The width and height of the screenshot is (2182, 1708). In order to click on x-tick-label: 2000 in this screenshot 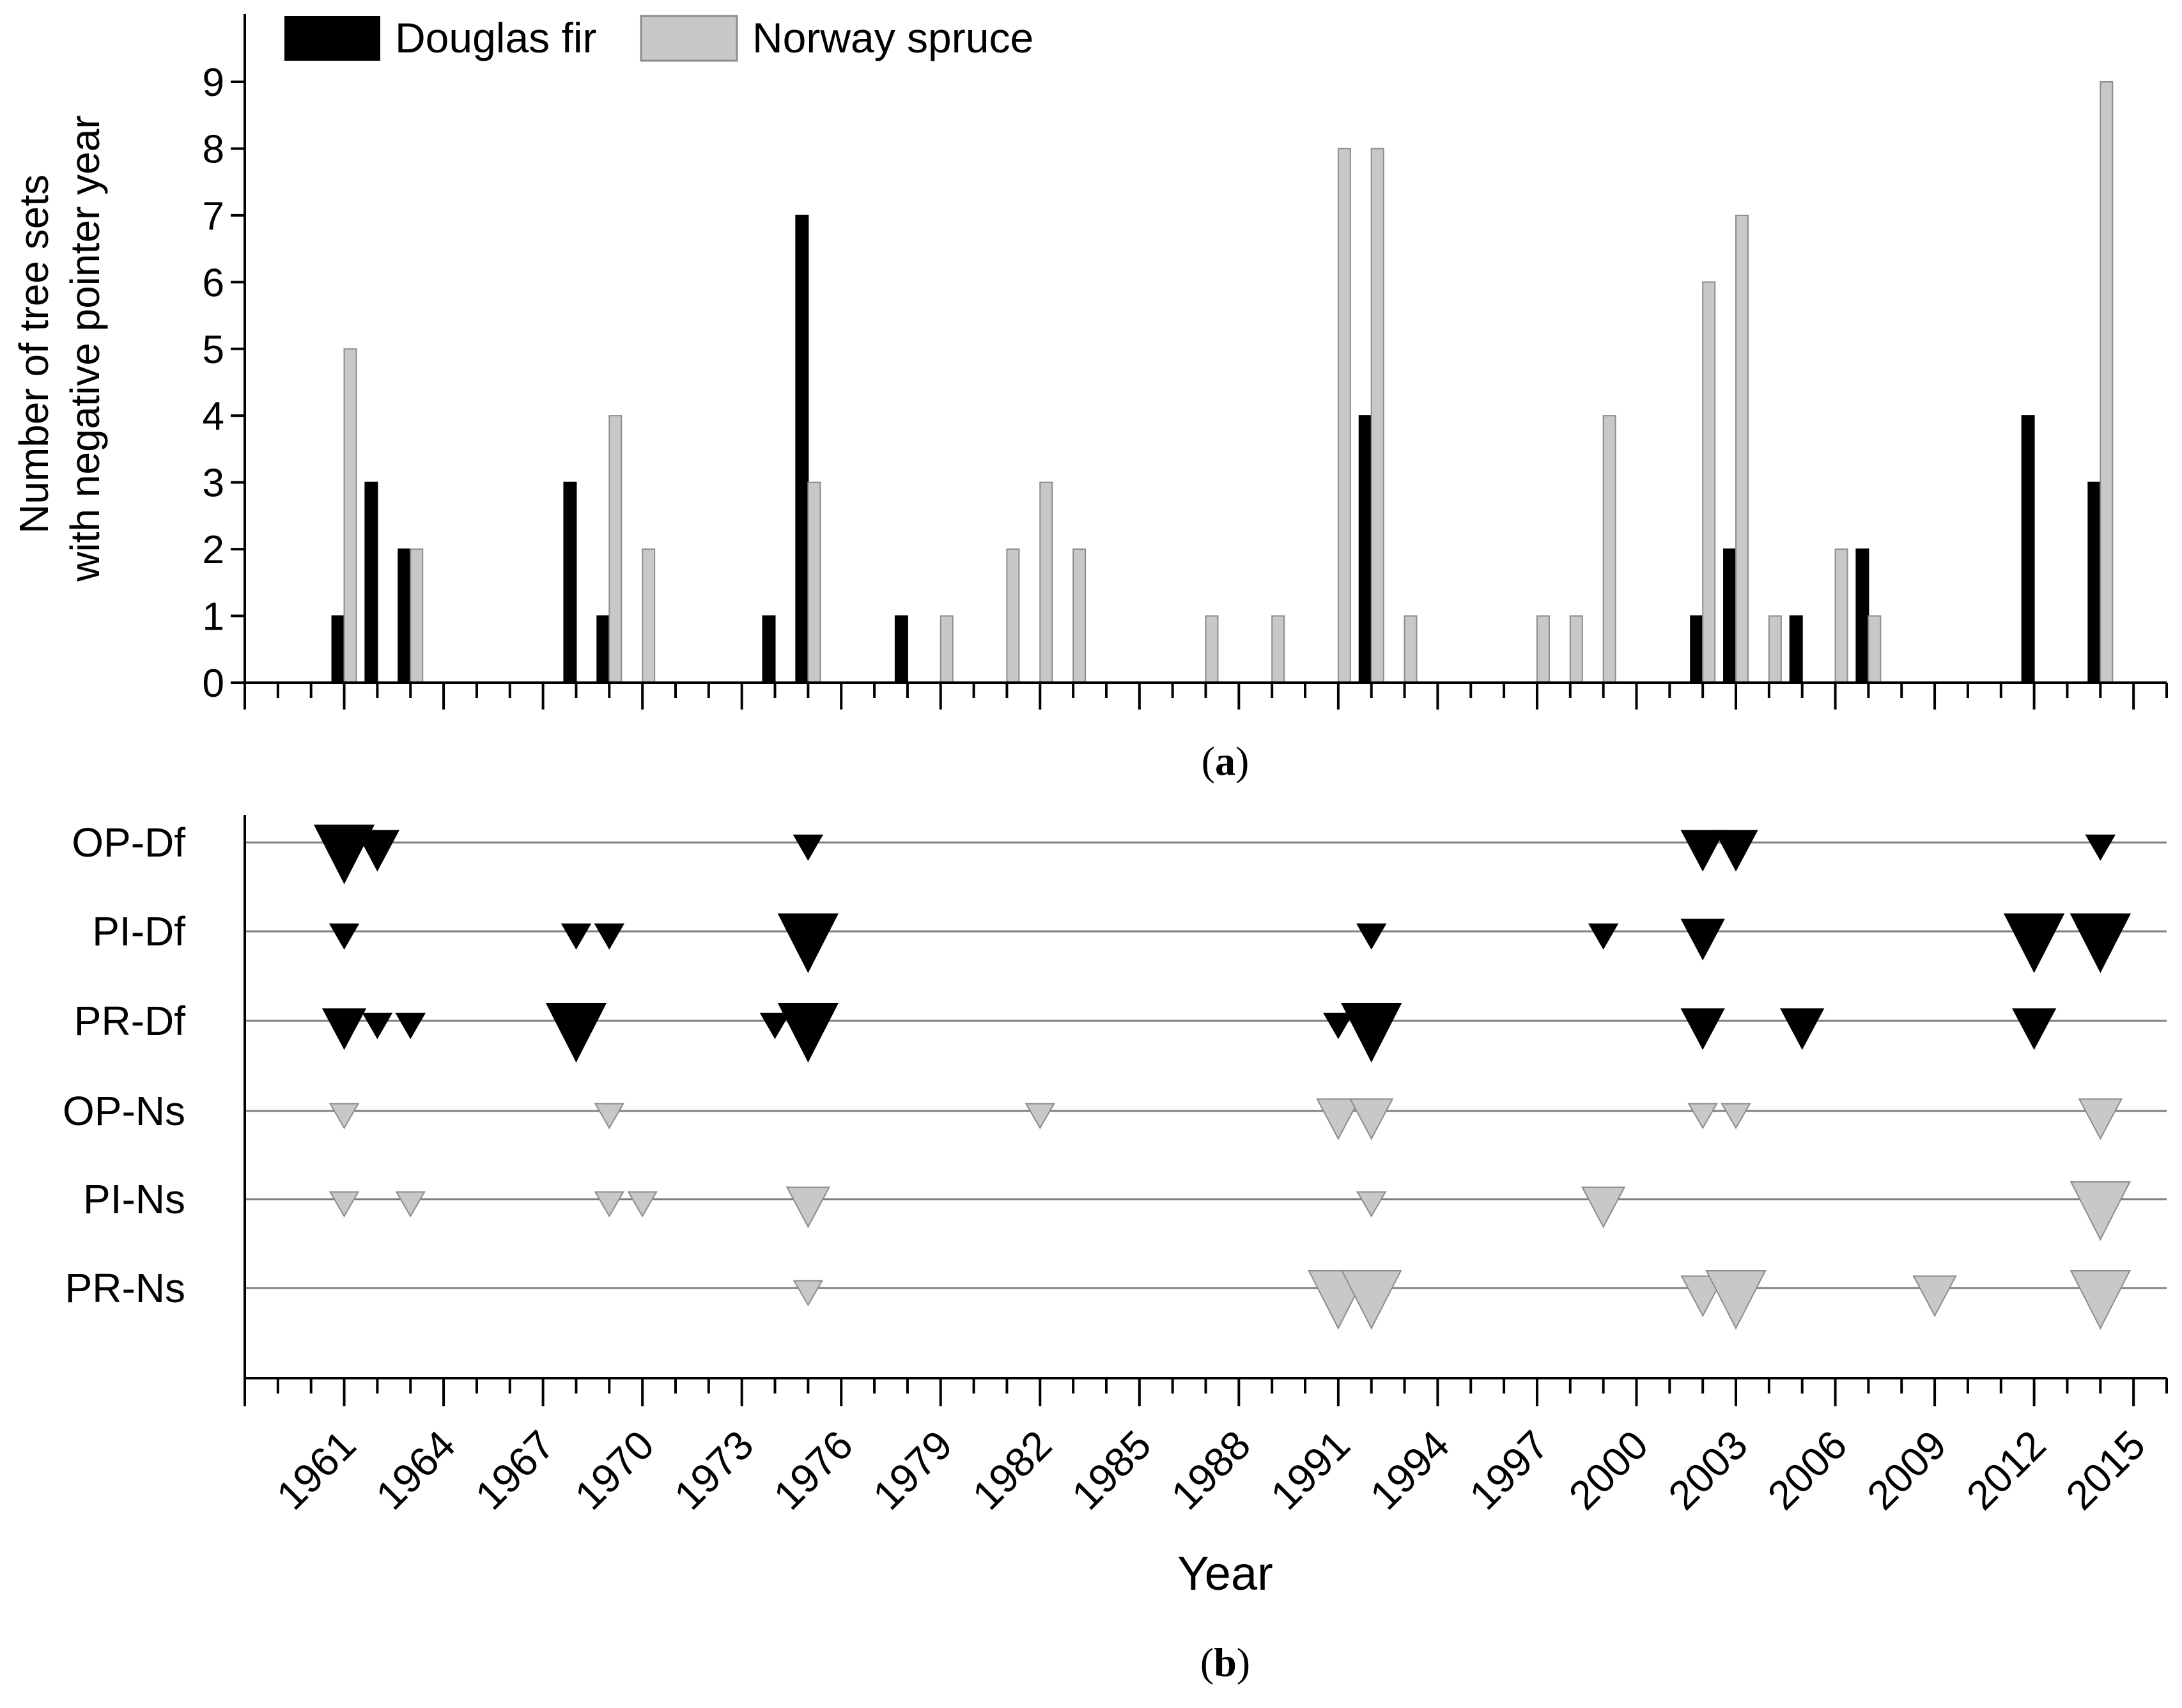, I will do `click(1609, 1470)`.